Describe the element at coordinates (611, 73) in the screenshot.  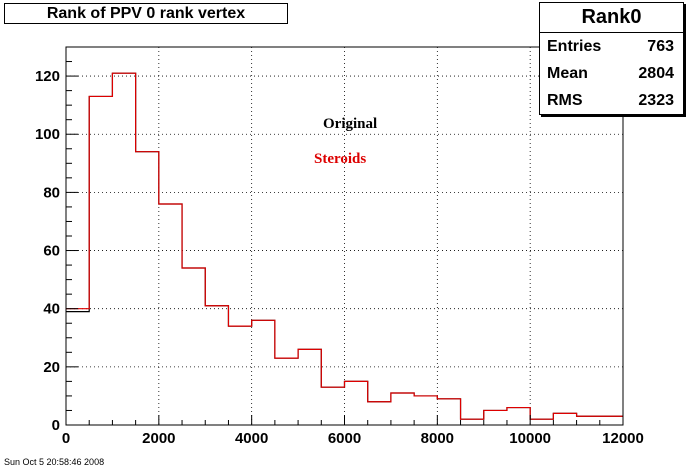
I see `stats-row-mean: Mean 2804` at that location.